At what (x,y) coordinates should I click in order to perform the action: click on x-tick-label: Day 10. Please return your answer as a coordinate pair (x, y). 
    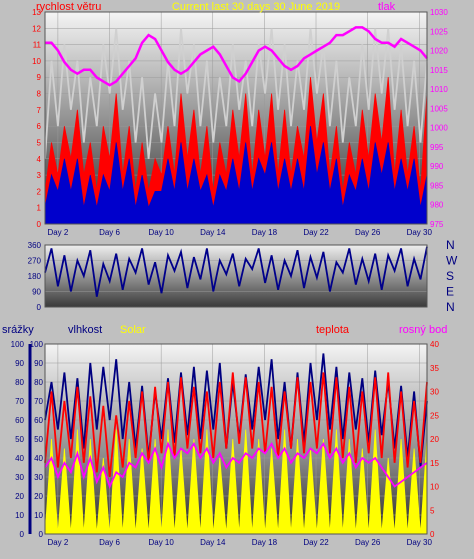
    Looking at the image, I should click on (161, 232).